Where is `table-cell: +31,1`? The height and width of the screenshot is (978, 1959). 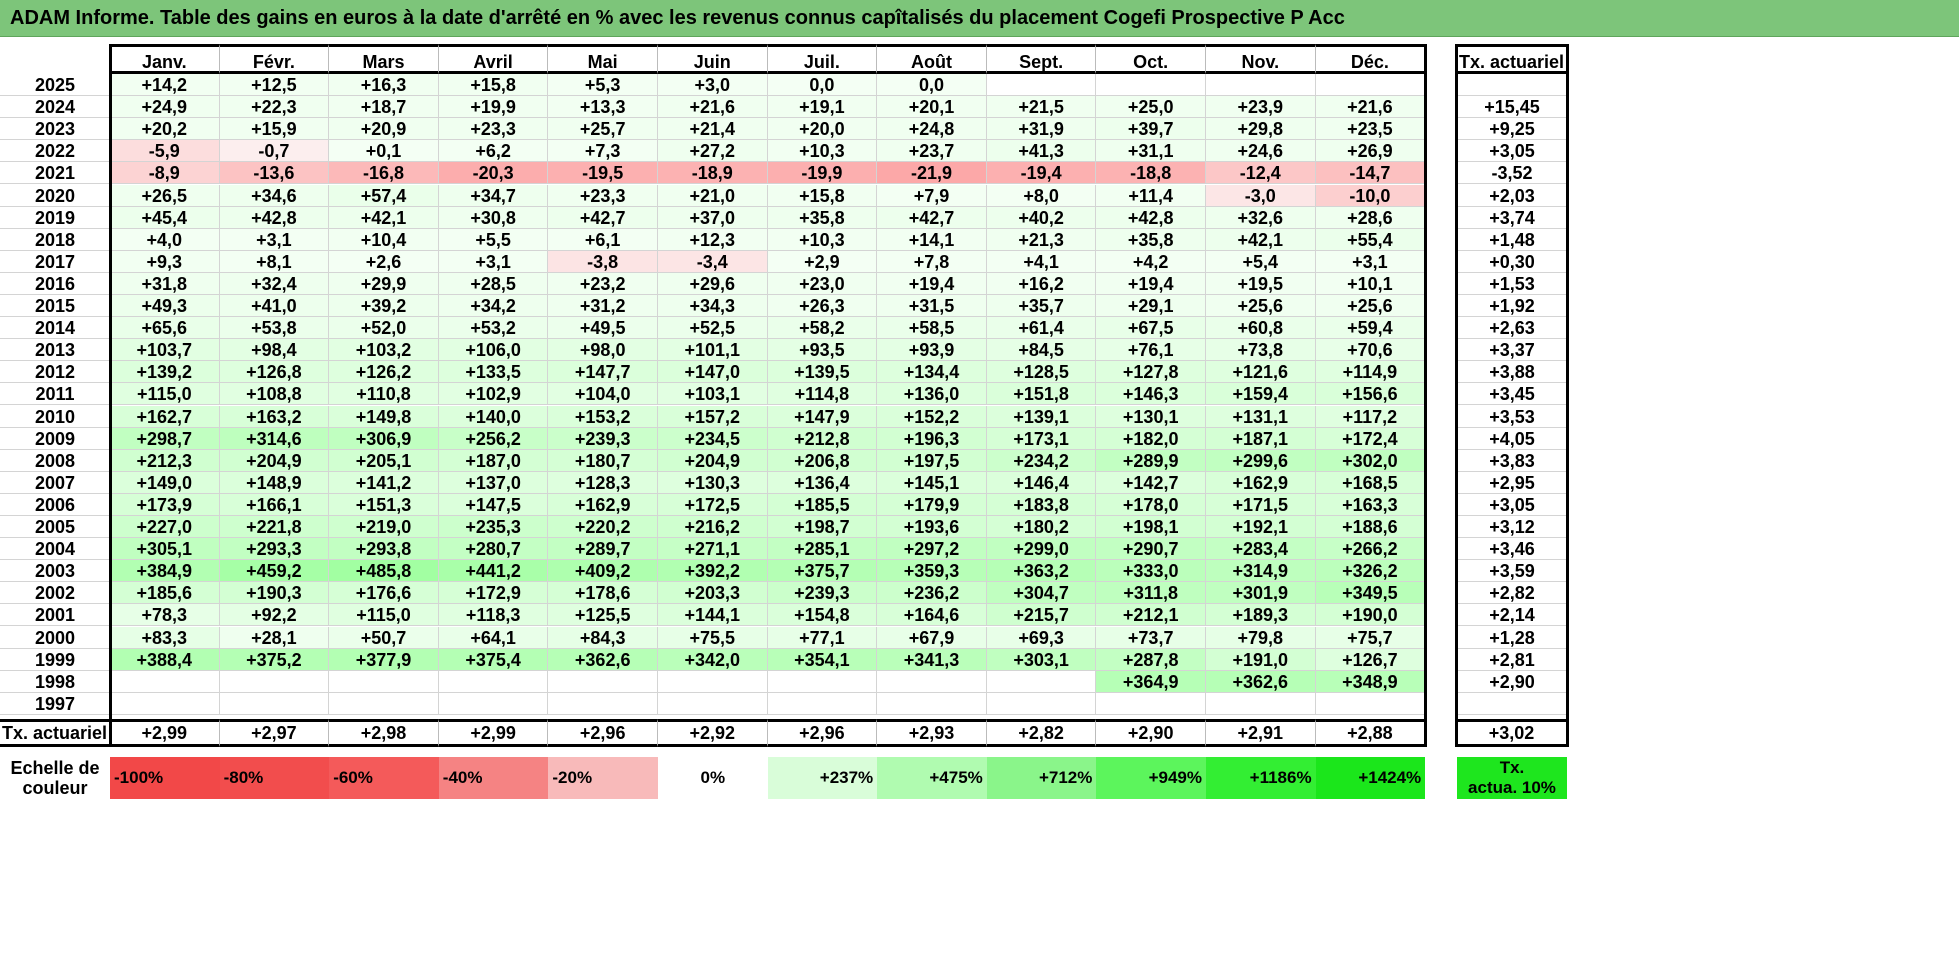 table-cell: +31,1 is located at coordinates (1151, 151).